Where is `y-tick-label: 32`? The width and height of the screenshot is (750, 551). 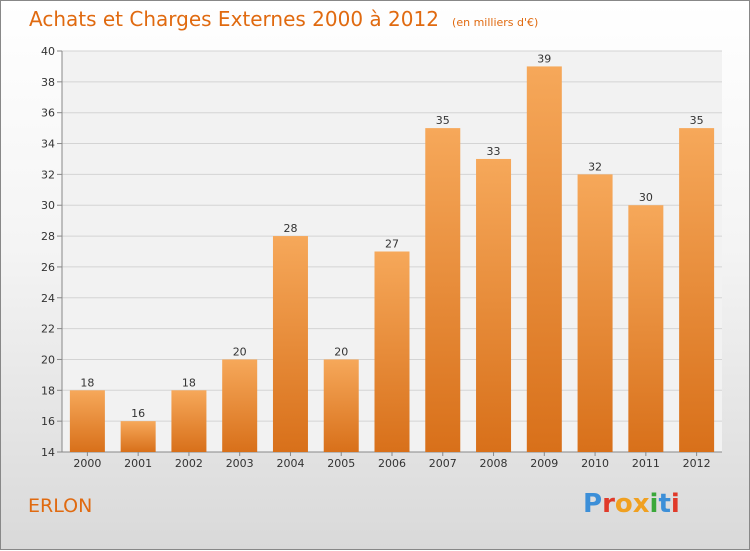 y-tick-label: 32 is located at coordinates (48, 174).